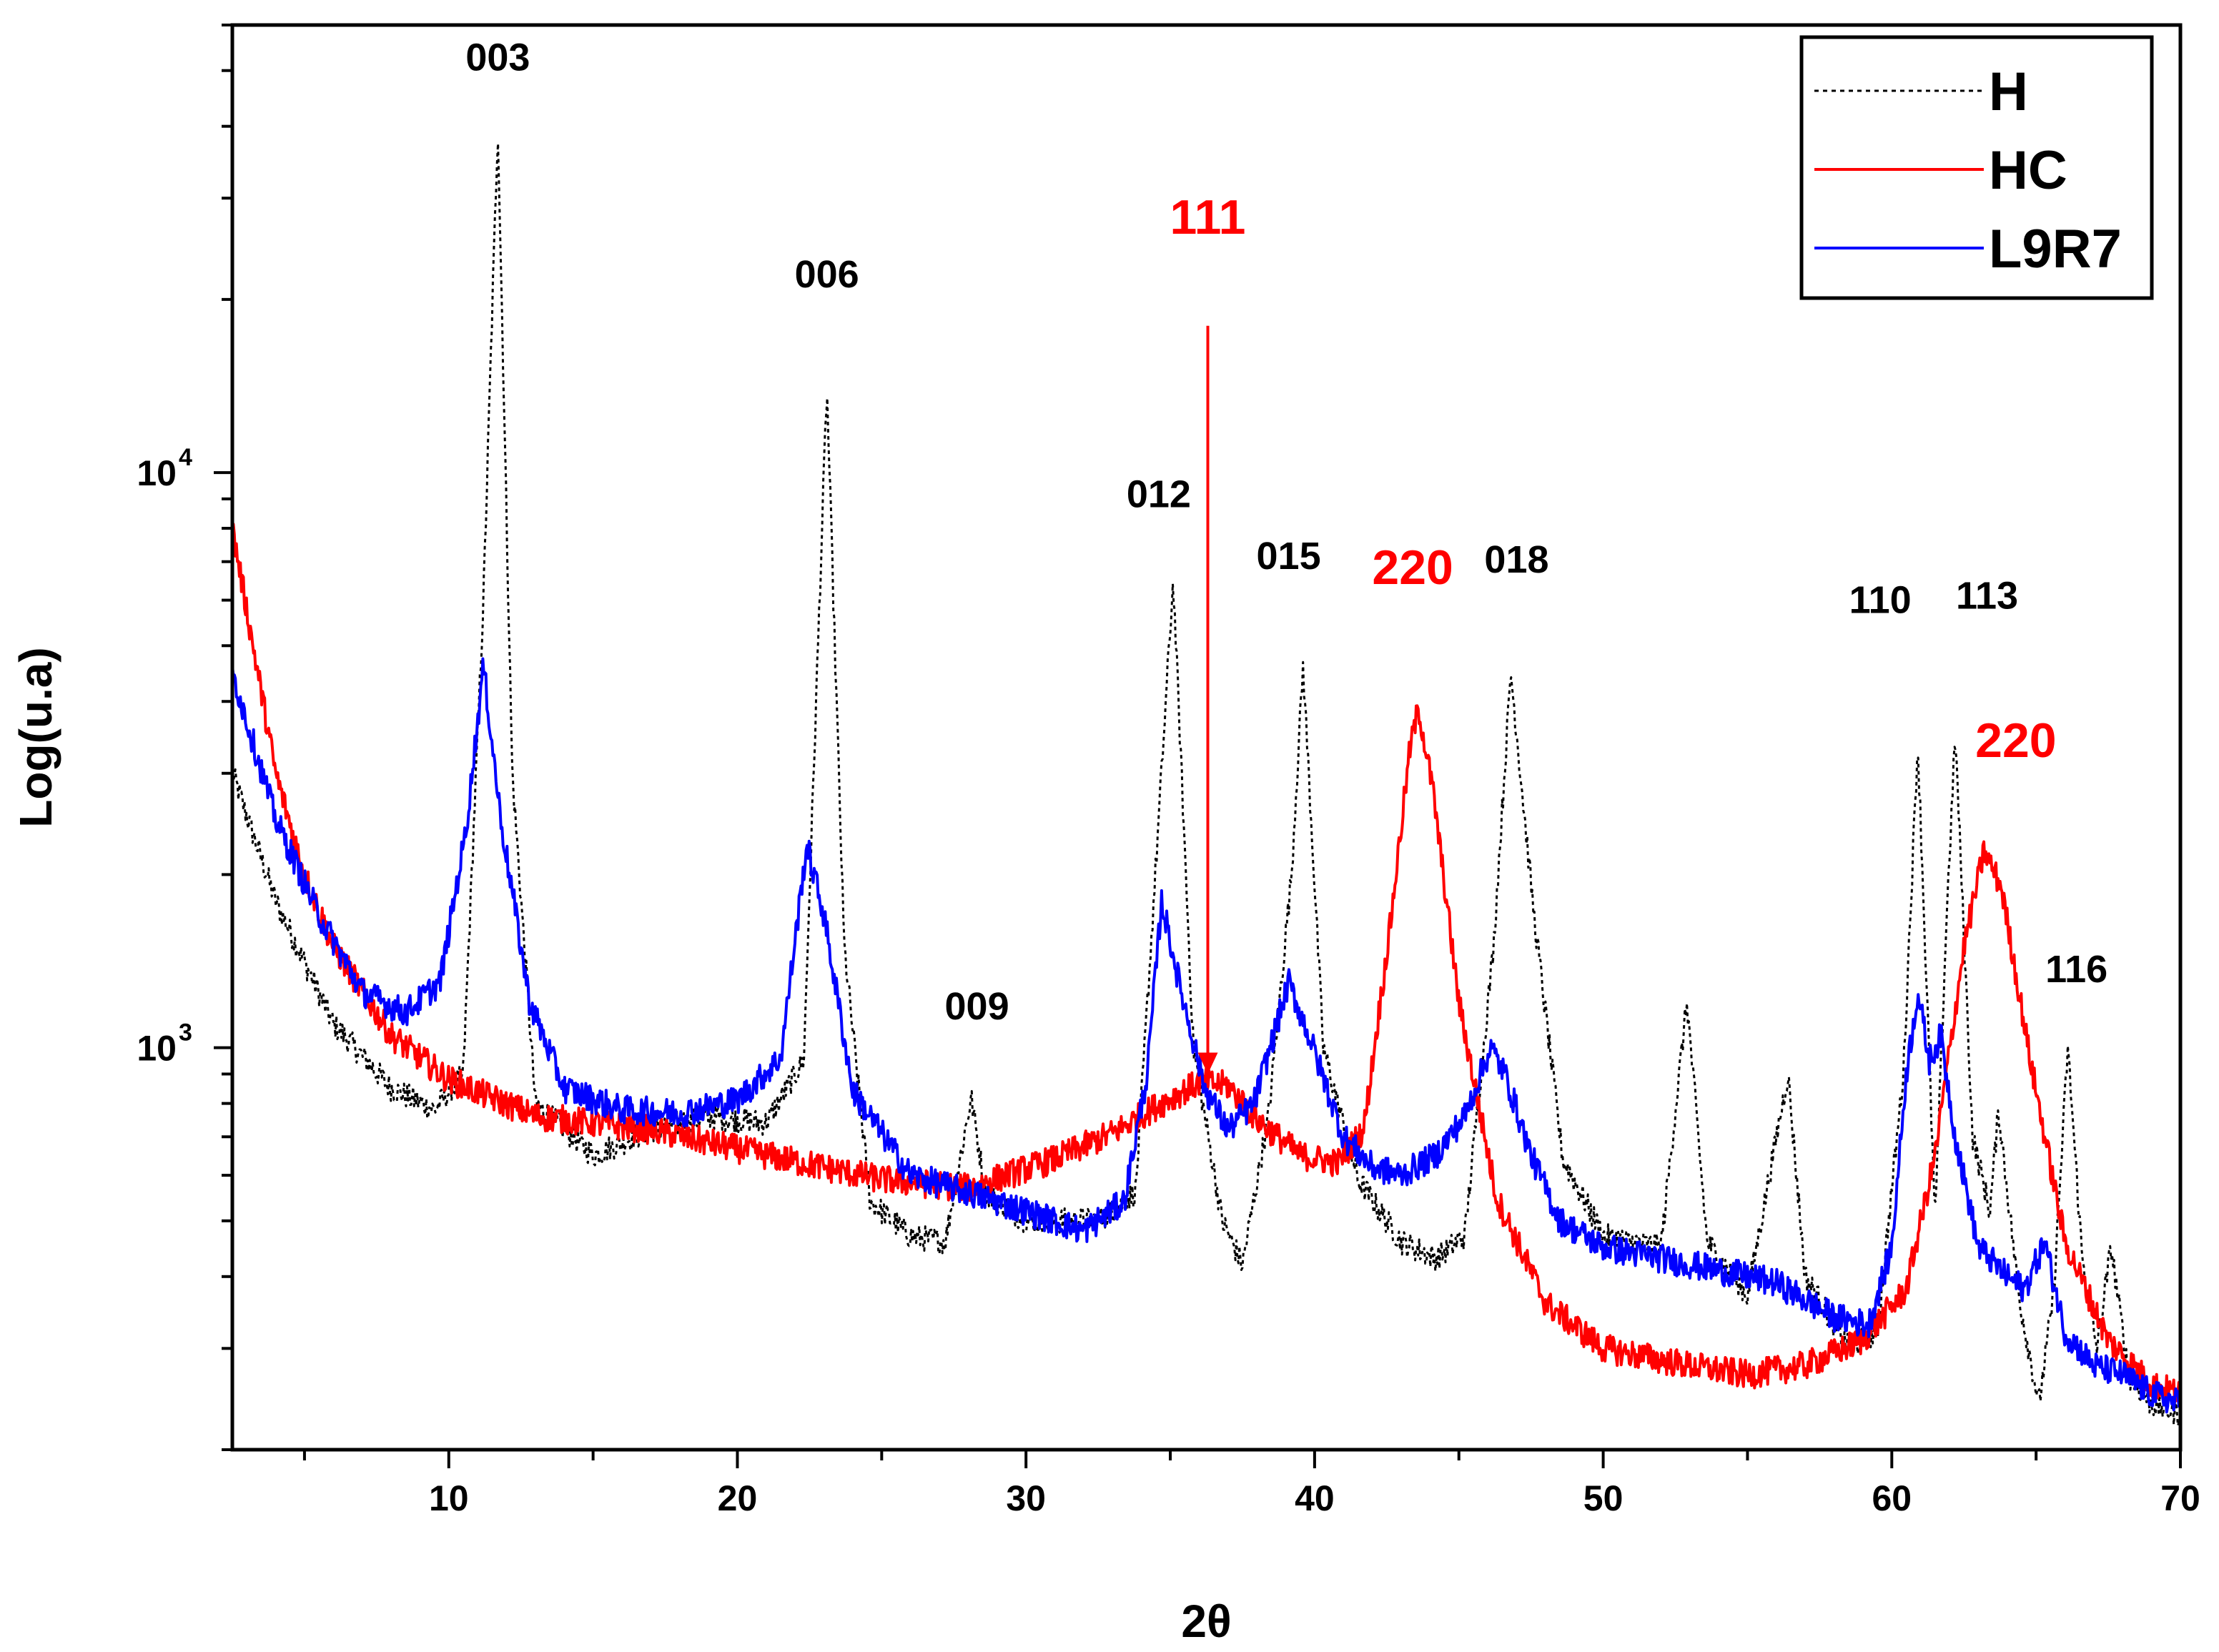 Image resolution: width=2219 pixels, height=1652 pixels. I want to click on peak-label-110: 110, so click(1881, 600).